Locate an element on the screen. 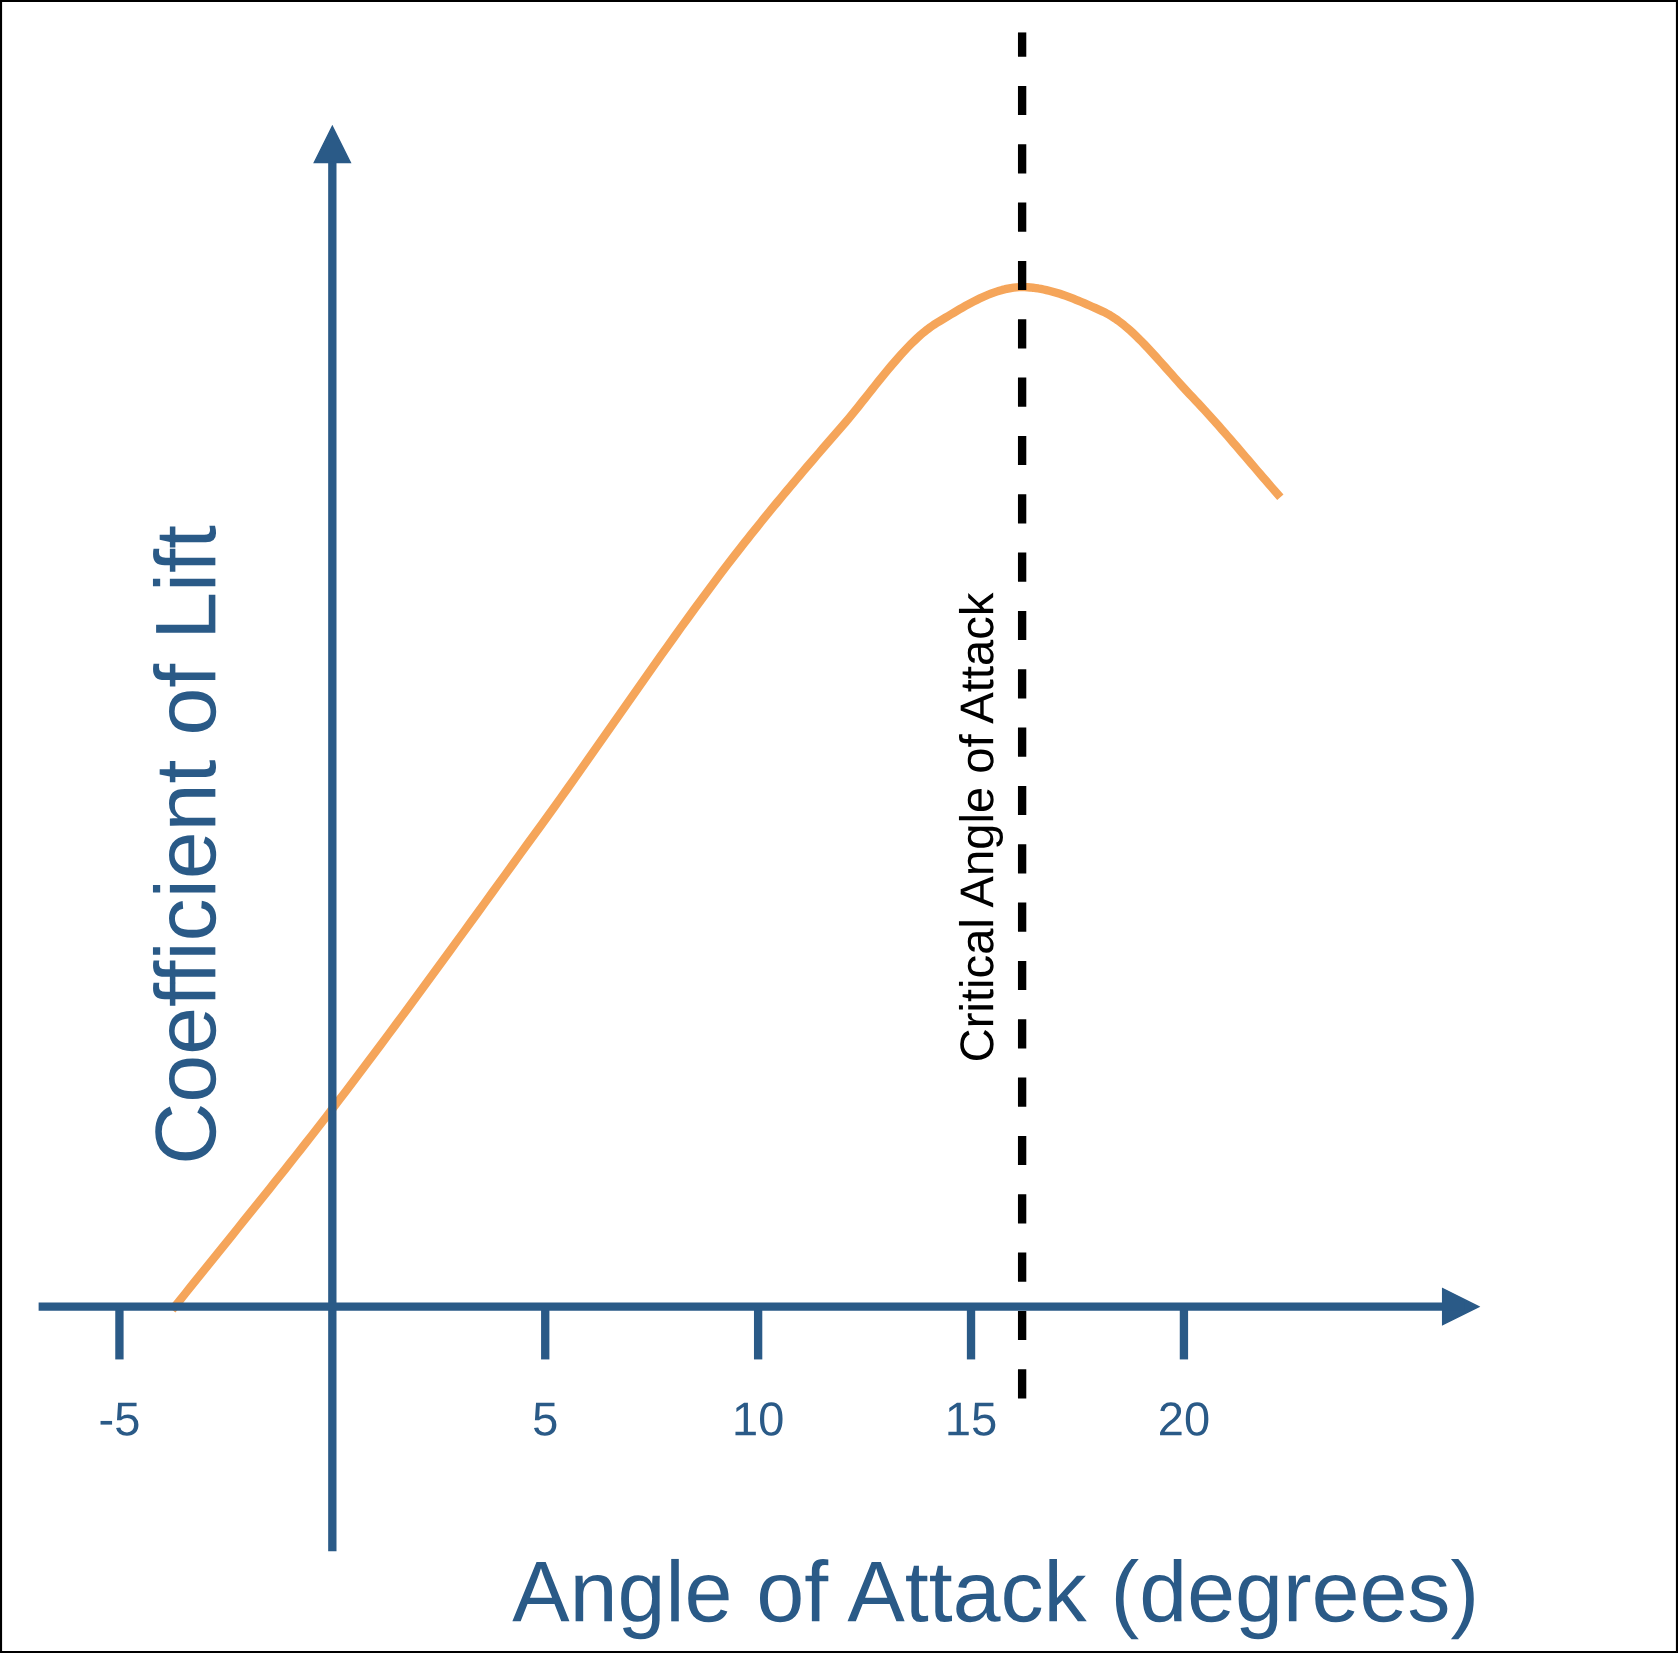  x-tick-label: 20 is located at coordinates (1184, 1419).